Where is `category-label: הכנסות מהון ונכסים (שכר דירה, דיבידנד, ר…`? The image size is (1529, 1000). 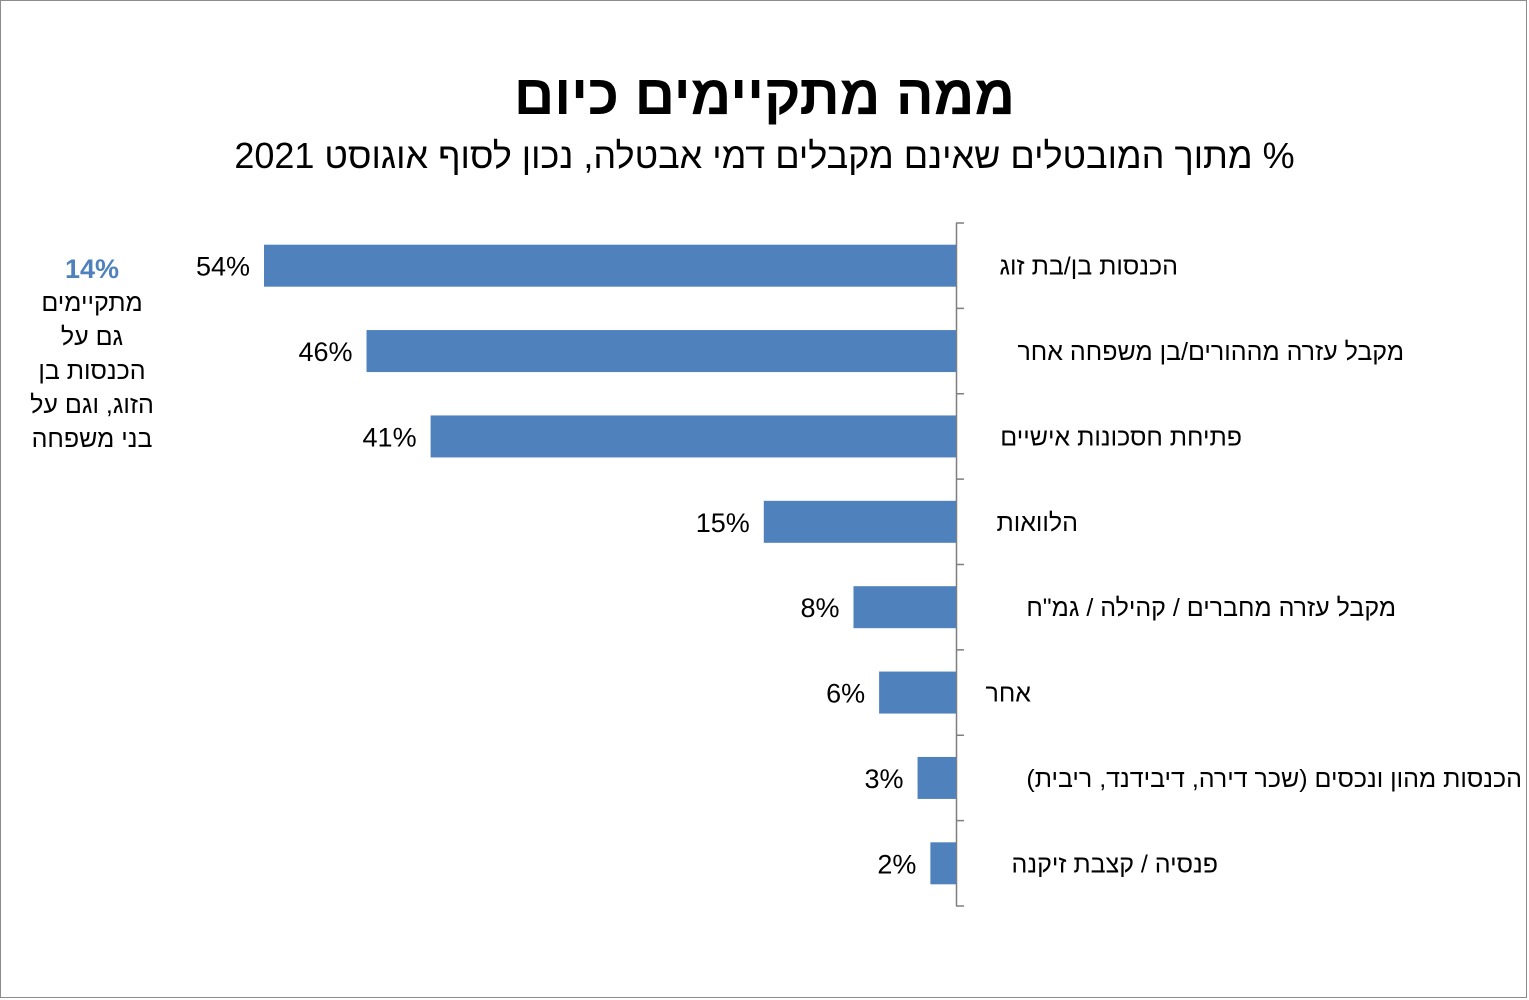
category-label: הכנסות מהון ונכסים (שכר דירה, דיבידנד, ר… is located at coordinates (1274, 779).